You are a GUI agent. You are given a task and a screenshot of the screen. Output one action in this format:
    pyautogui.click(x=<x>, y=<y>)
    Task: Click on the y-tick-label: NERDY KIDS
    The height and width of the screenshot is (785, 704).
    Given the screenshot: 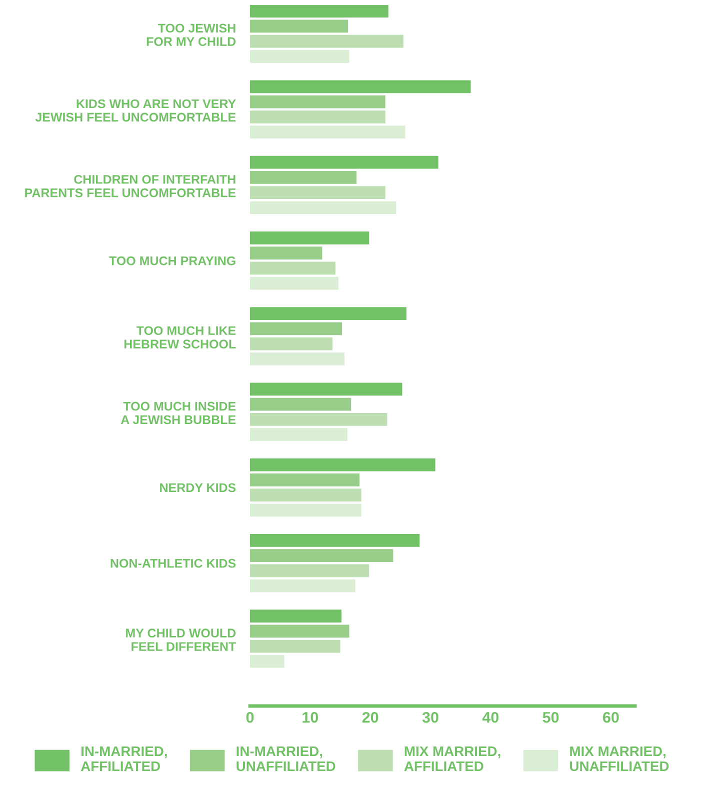 What is the action you would take?
    pyautogui.click(x=198, y=487)
    